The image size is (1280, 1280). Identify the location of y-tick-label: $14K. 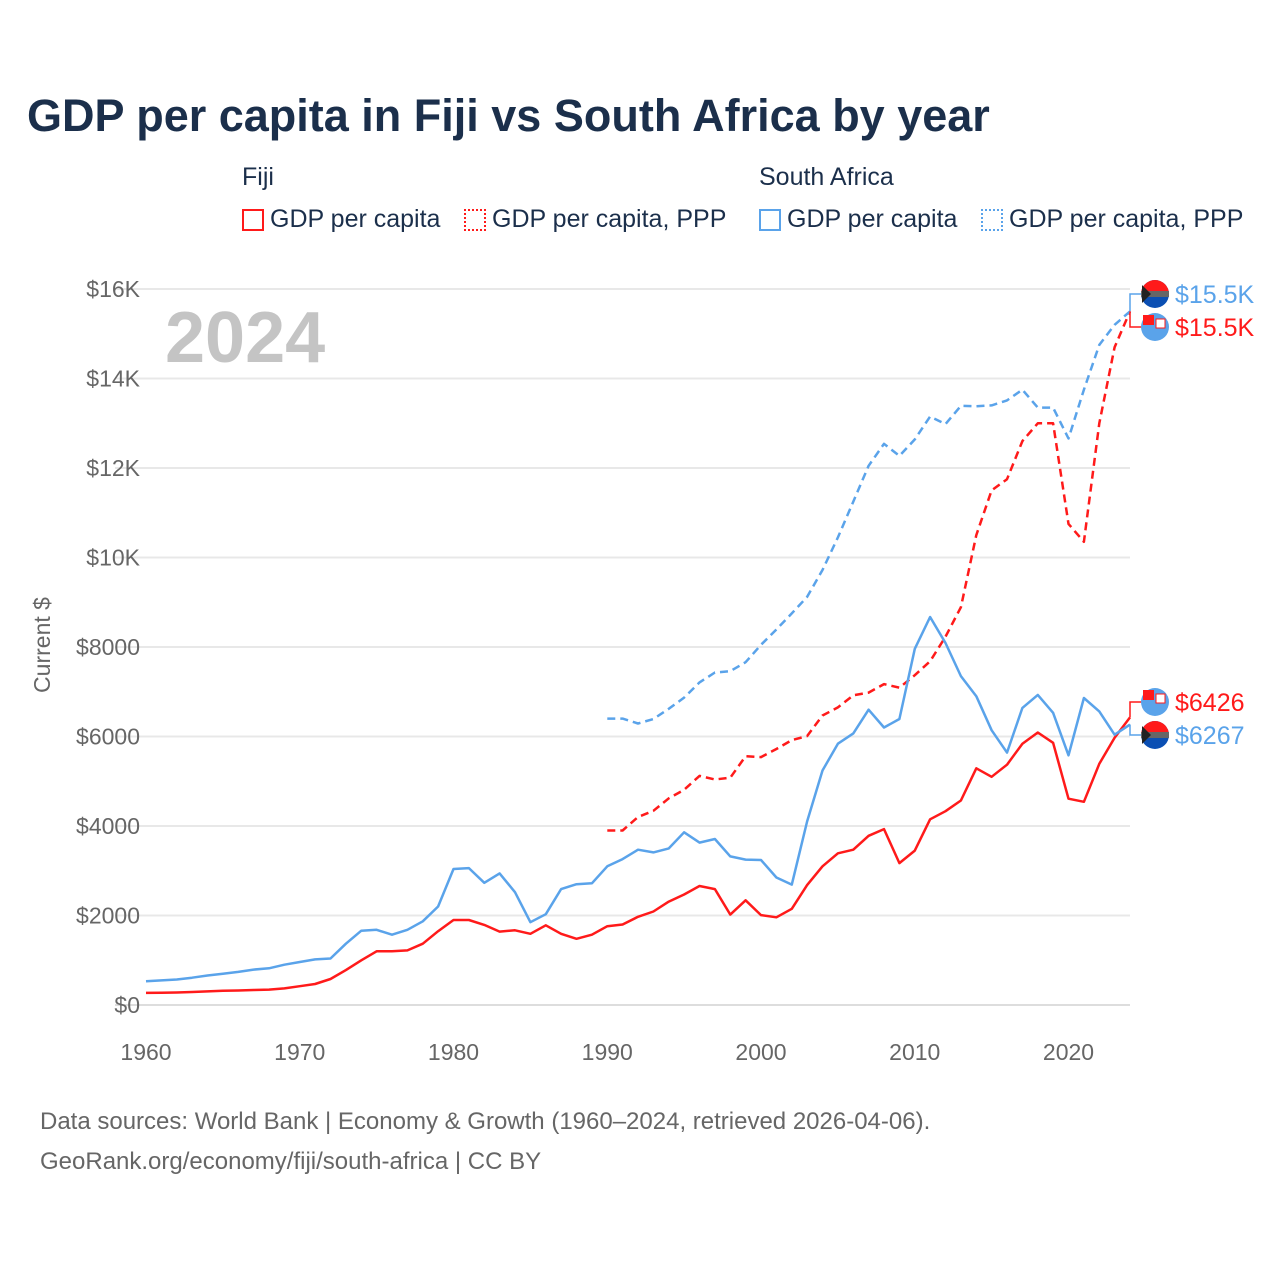
(113, 379).